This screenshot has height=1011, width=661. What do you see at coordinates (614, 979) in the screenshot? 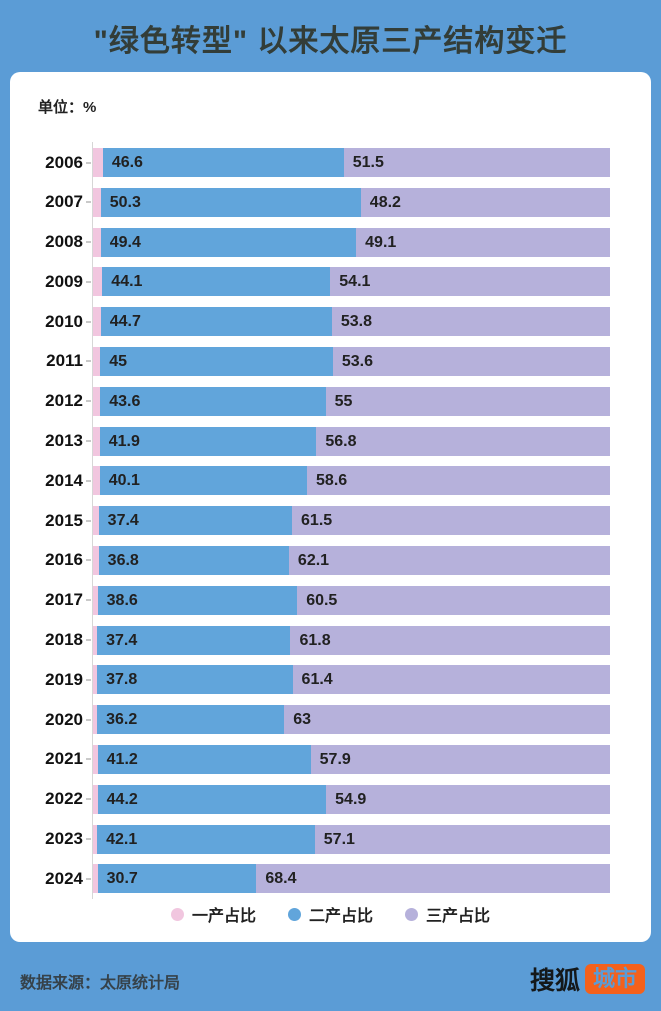
I see `city-logo-badge: 城市` at bounding box center [614, 979].